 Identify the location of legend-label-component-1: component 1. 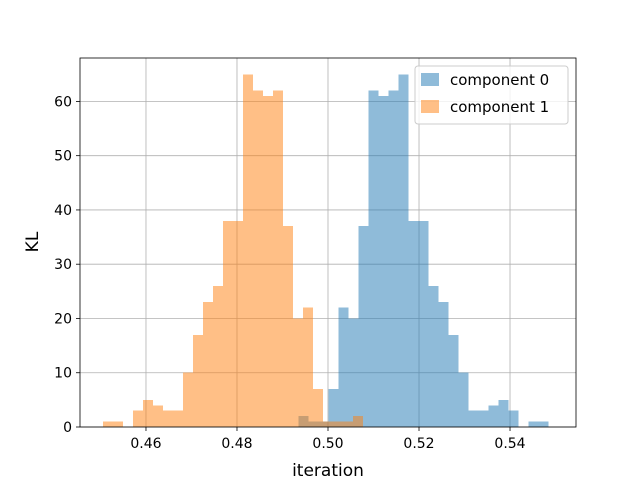
(499, 107).